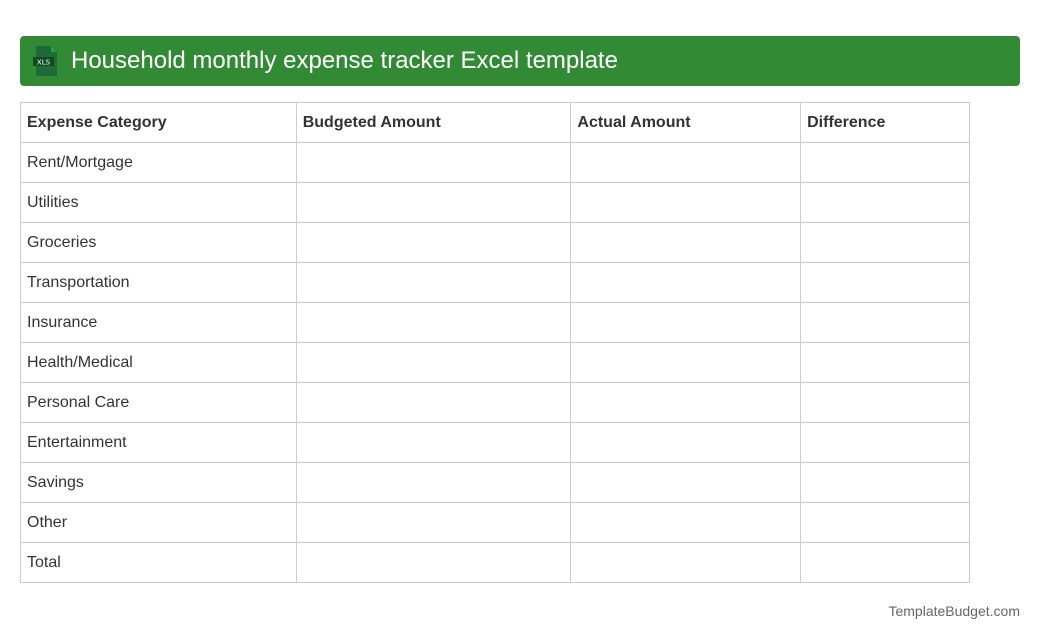  Describe the element at coordinates (686, 122) in the screenshot. I see `column-header: Actual Amount` at that location.